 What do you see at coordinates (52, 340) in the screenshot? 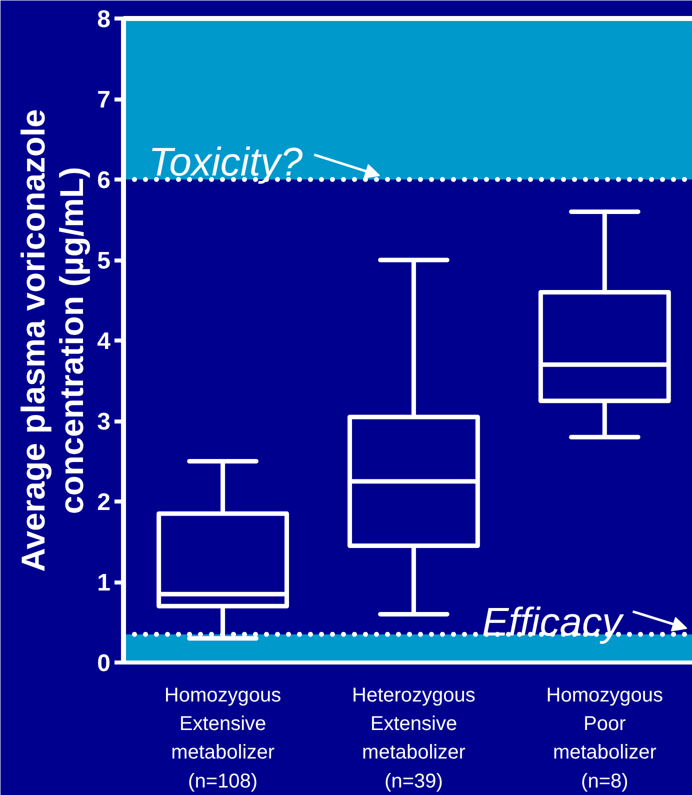
I see `y-axis-title: Average plasma voriconazole concentration (µg/mL)` at bounding box center [52, 340].